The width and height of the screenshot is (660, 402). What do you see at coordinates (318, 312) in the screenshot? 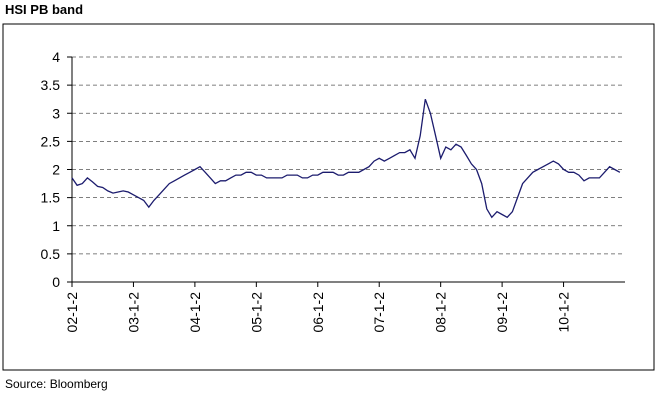
I see `x-tick-label: 06-1-2` at bounding box center [318, 312].